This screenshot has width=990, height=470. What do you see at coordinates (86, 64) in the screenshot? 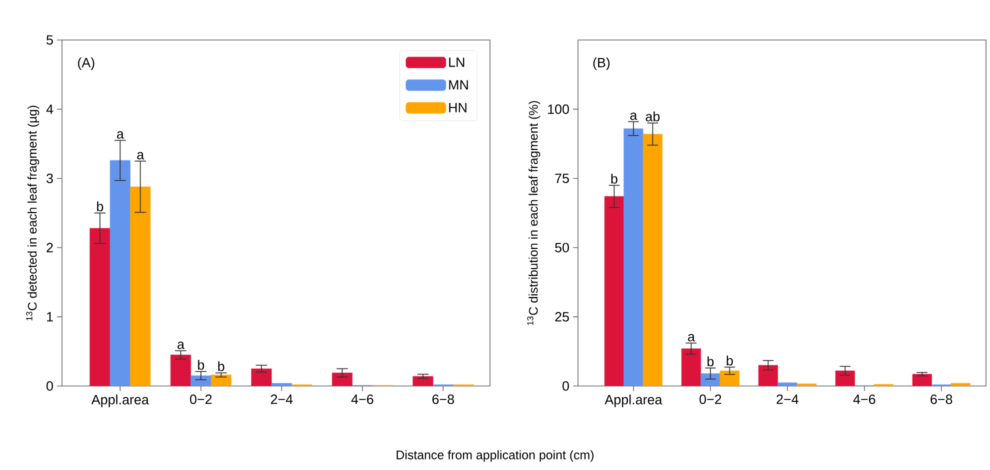
I see `annotation: (A)` at bounding box center [86, 64].